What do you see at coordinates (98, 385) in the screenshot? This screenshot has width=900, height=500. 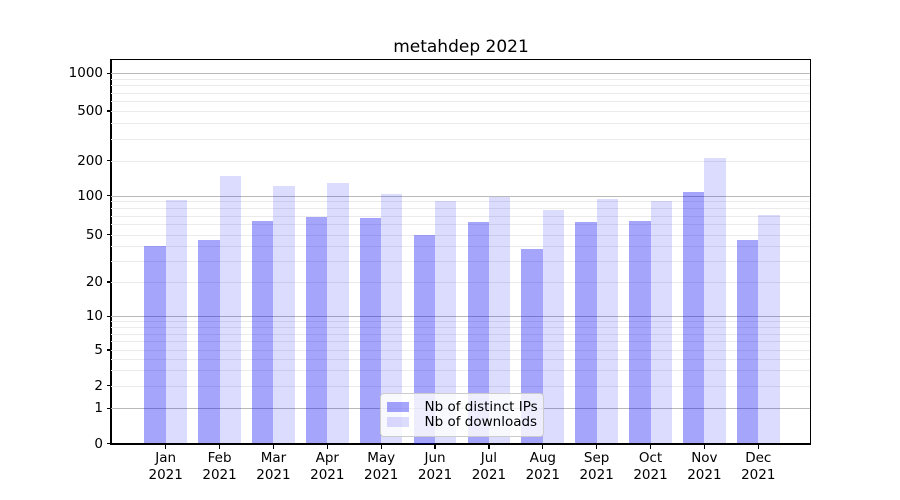 I see `y-tick-label: 2` at bounding box center [98, 385].